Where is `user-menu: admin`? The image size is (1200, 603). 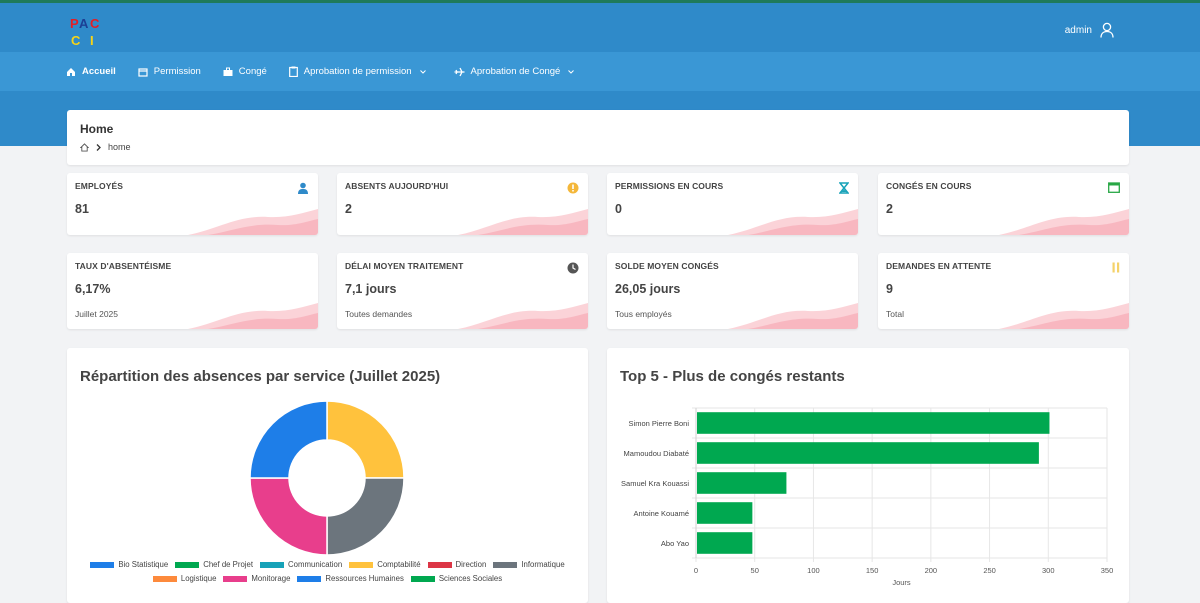 user-menu: admin is located at coordinates (1089, 30).